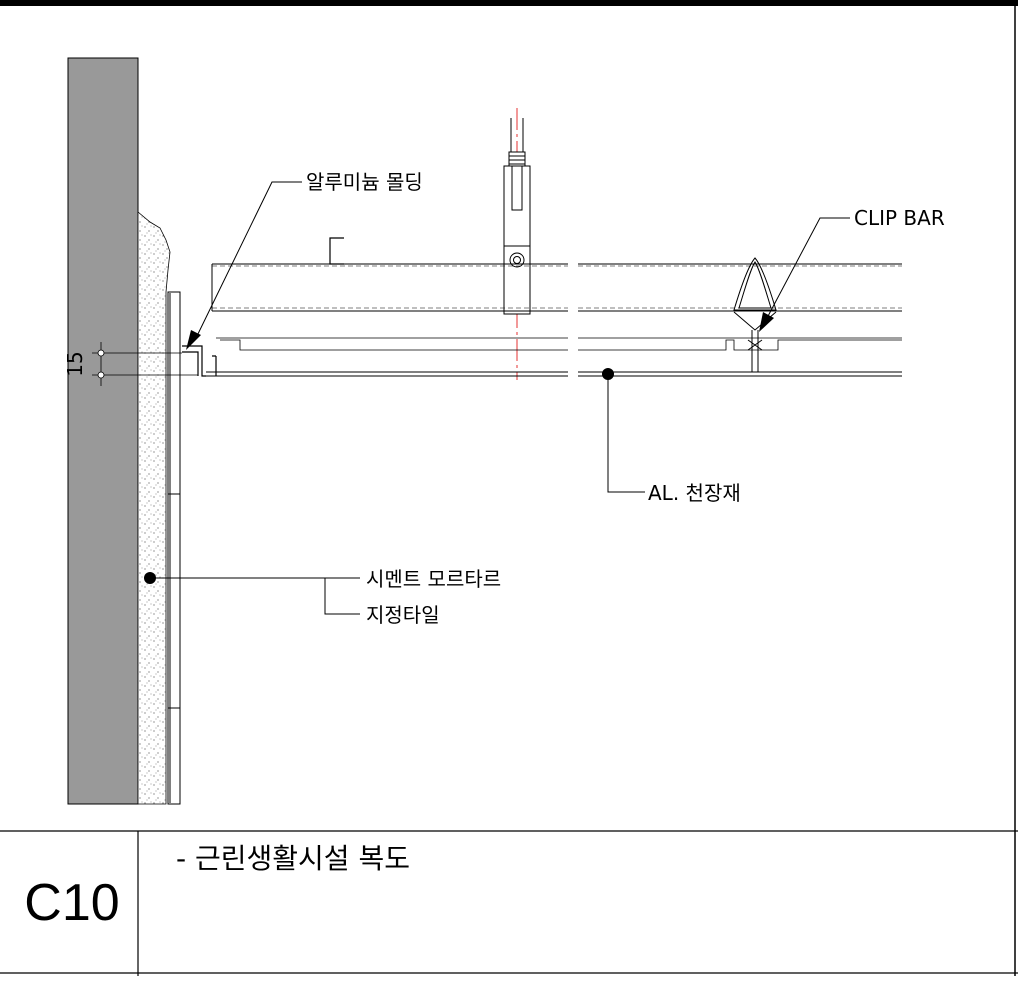 The height and width of the screenshot is (981, 1018). Describe the element at coordinates (293, 858) in the screenshot. I see `drawing-description: - 근린생활시설 복도` at that location.